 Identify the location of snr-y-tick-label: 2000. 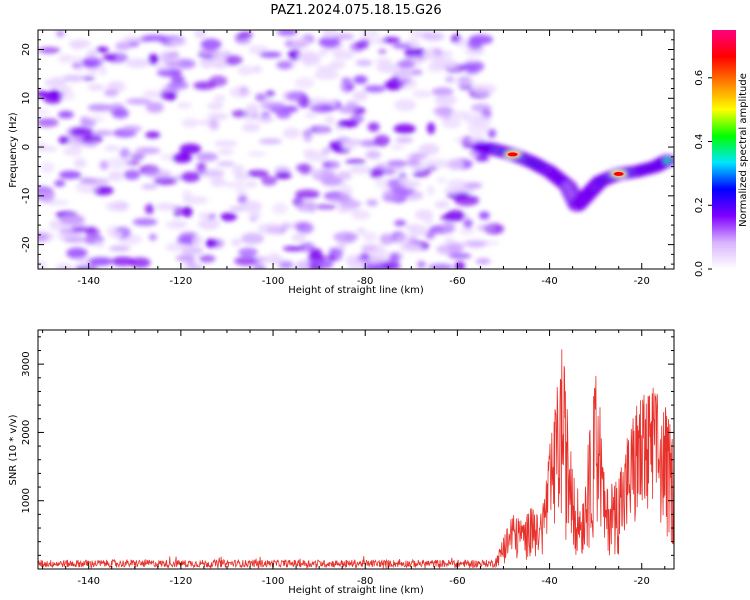
(26, 432).